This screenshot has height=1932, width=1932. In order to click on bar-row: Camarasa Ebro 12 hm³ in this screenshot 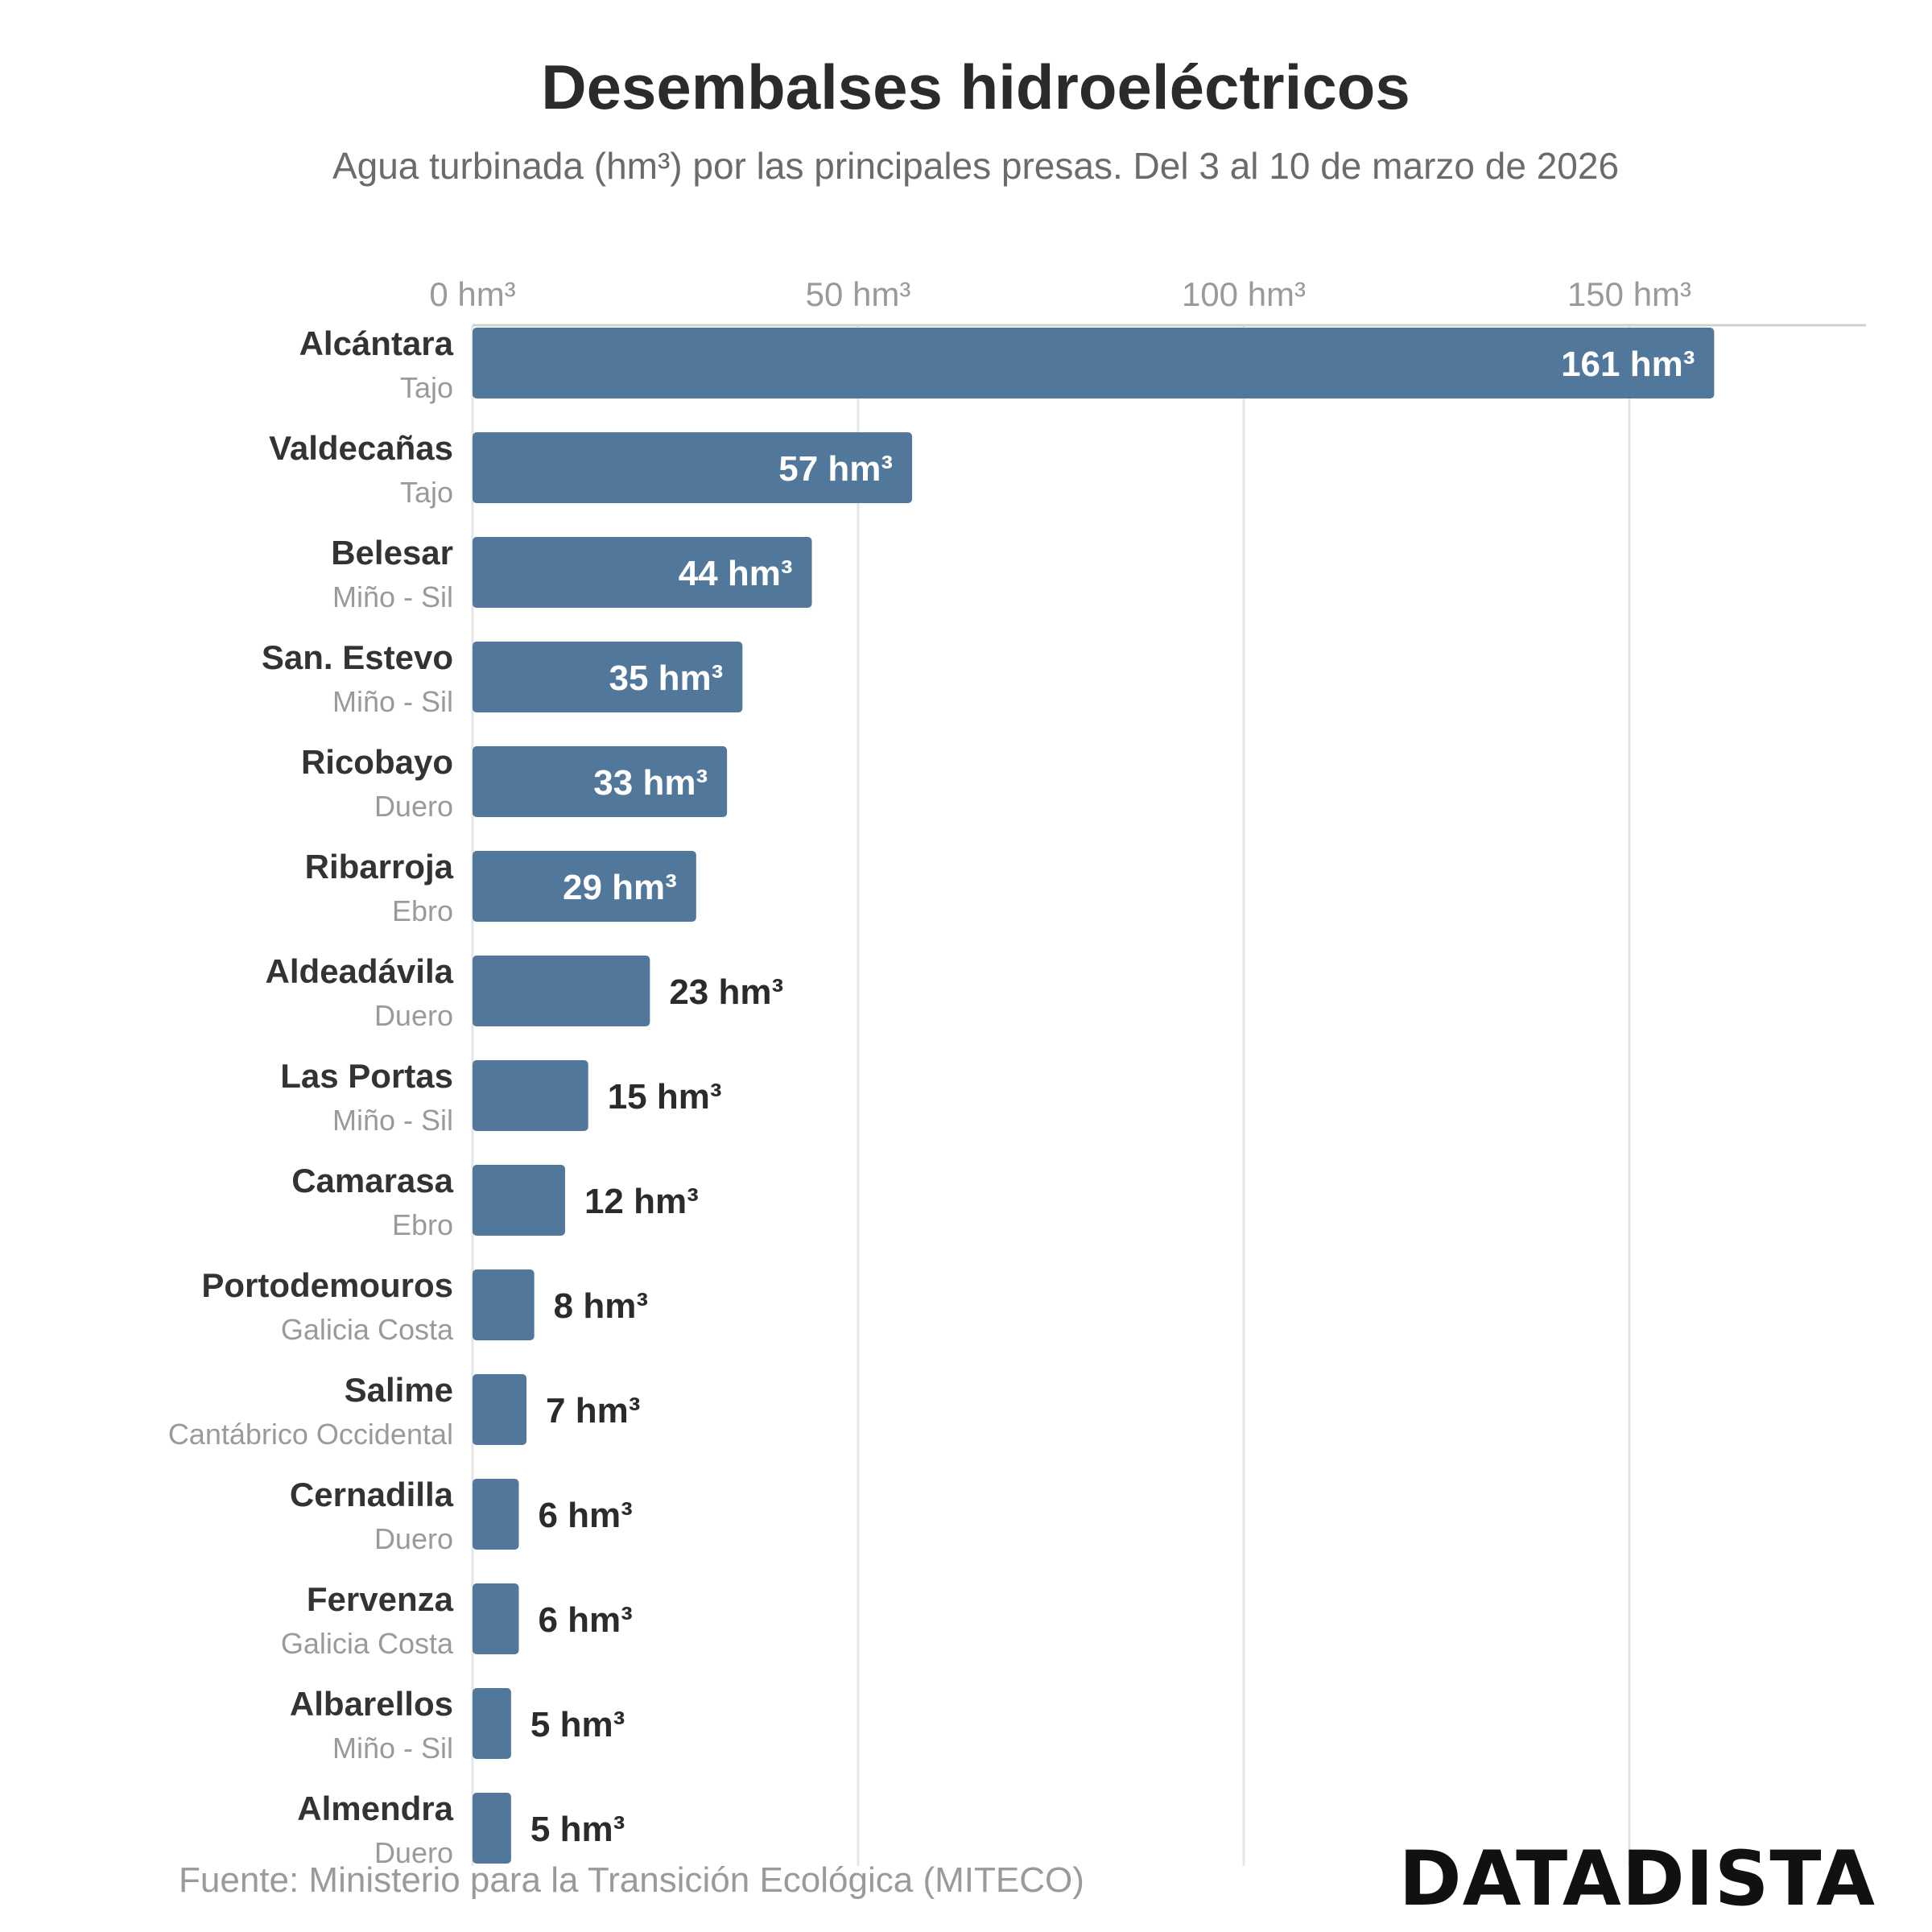, I will do `click(495, 1201)`.